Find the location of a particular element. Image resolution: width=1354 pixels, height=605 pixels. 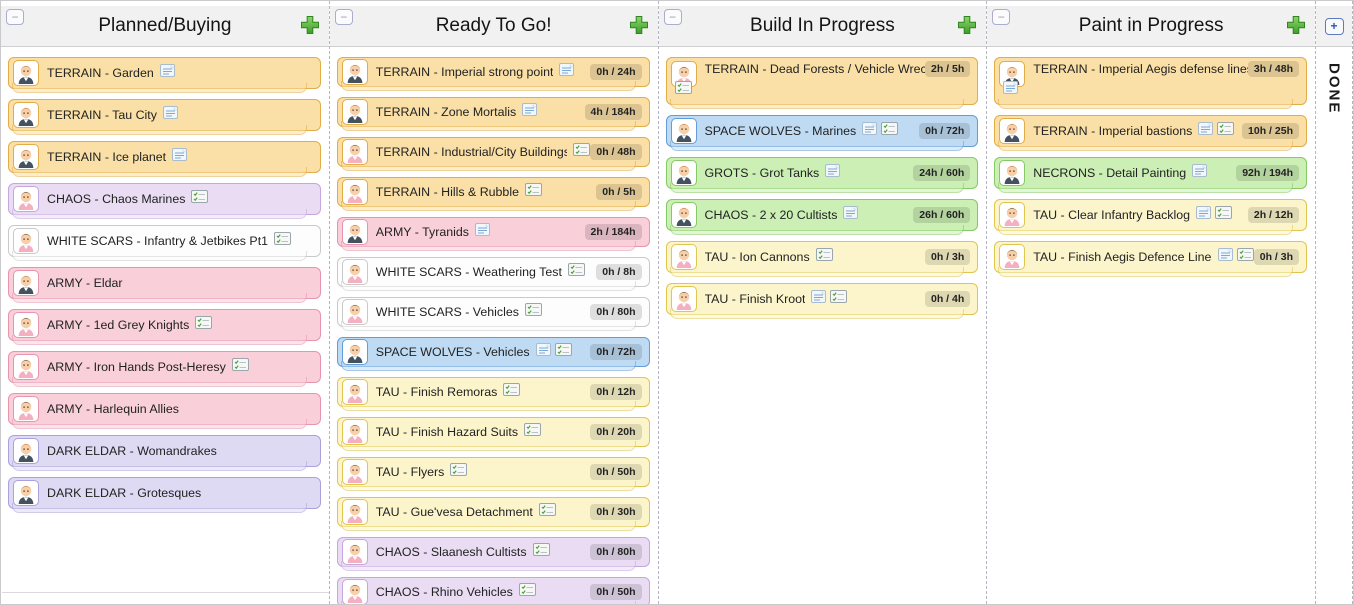

card: ARMY - Harlequin Allies is located at coordinates (164, 411).